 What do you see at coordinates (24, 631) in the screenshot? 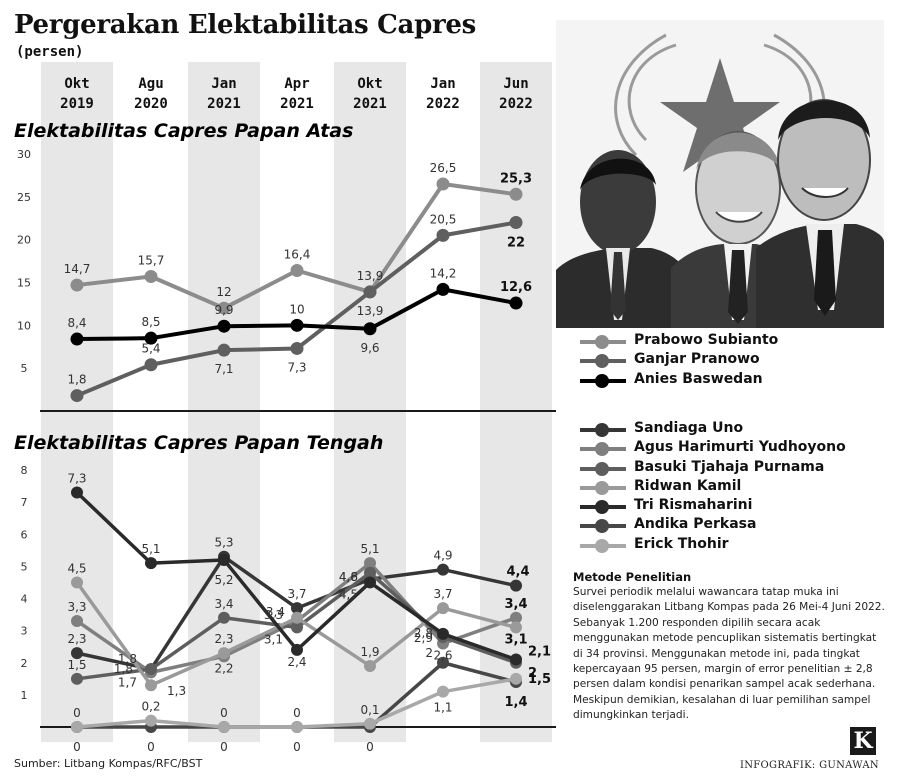
I see `y-tick-label: 3` at bounding box center [24, 631].